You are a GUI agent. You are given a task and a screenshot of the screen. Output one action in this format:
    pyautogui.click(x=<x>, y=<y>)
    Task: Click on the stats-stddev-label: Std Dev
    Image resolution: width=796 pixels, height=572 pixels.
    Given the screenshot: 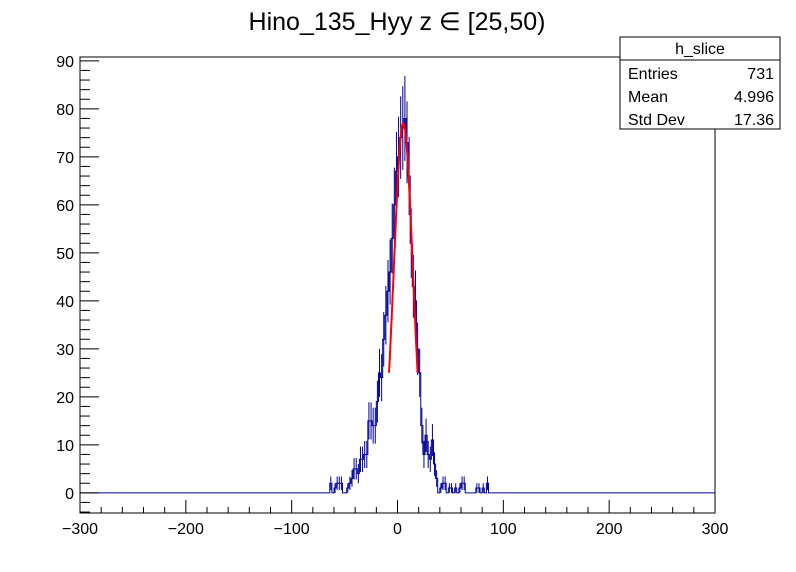 What is the action you would take?
    pyautogui.click(x=656, y=120)
    